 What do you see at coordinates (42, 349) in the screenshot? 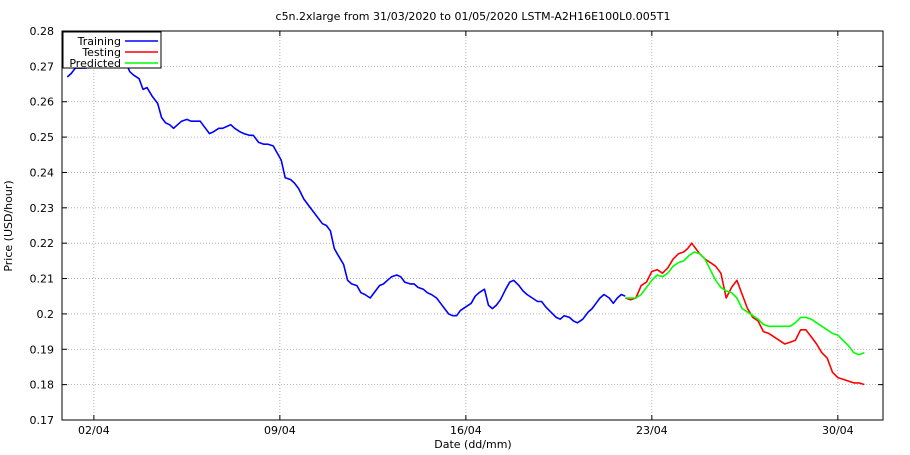
I see `y-tick-label: 0.19` at bounding box center [42, 349].